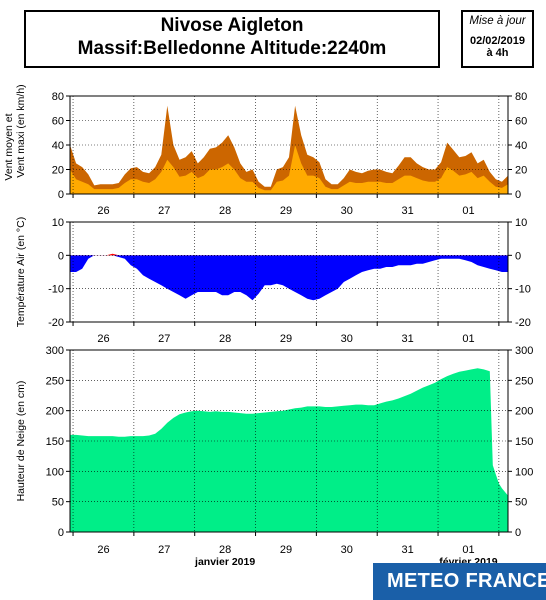 The height and width of the screenshot is (600, 546). I want to click on y-tick-label-left: 250, so click(55, 381).